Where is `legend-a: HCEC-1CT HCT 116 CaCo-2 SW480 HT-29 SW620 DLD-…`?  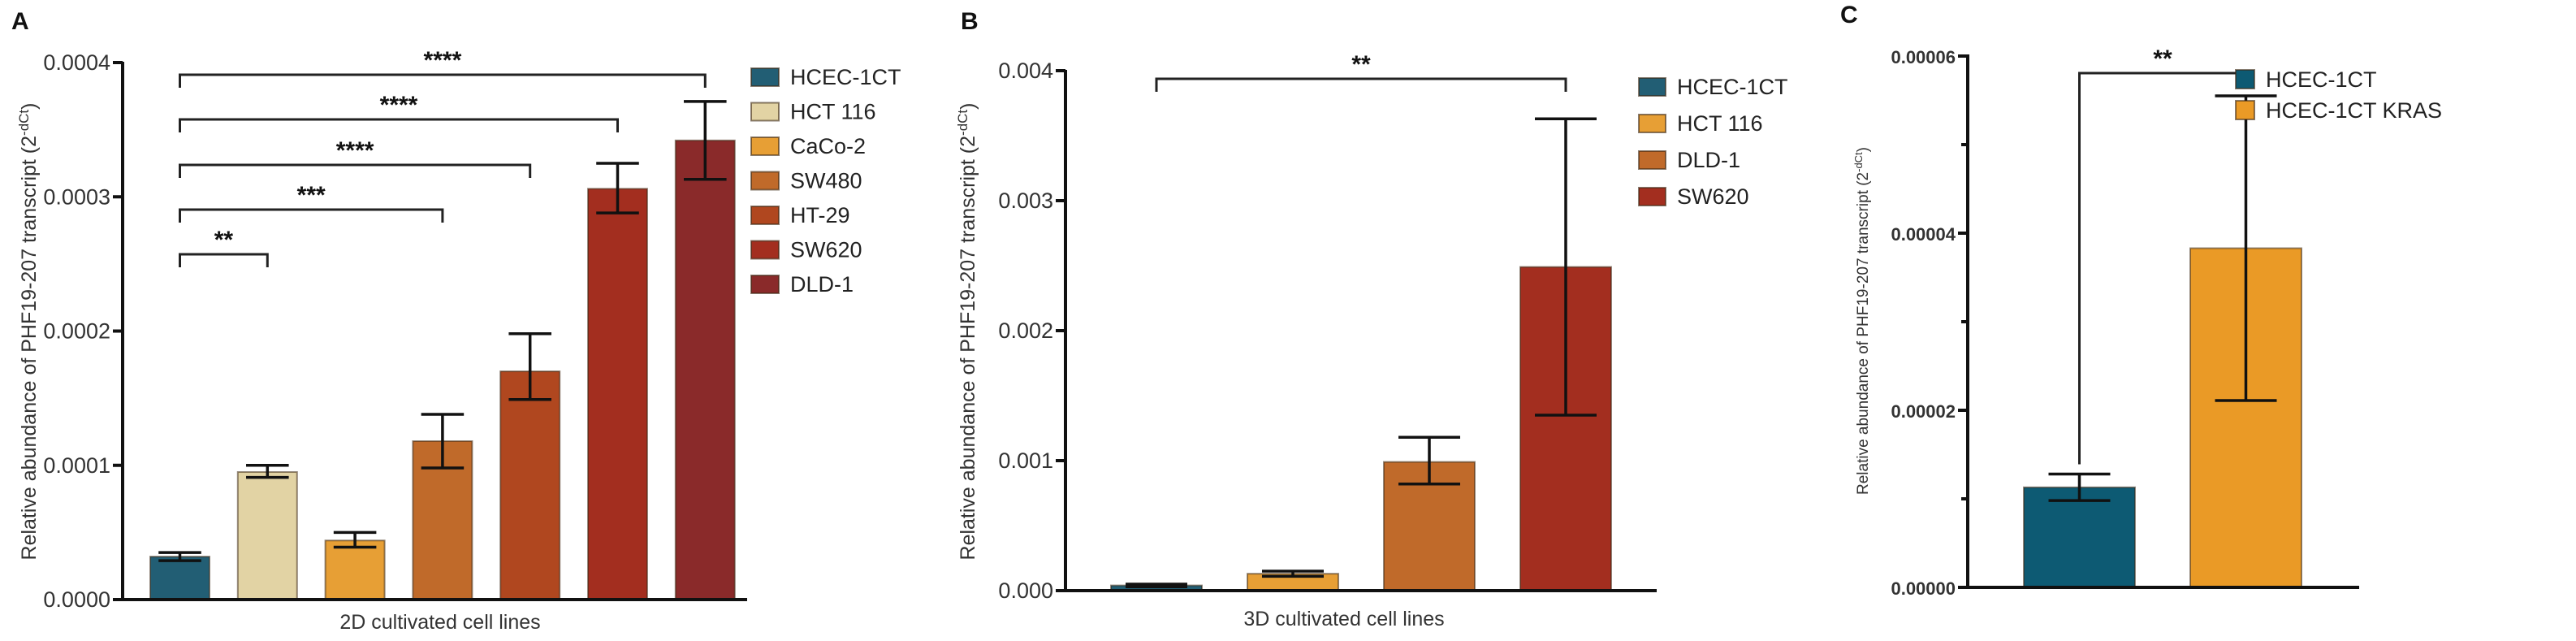
legend-a: HCEC-1CT HCT 116 CaCo-2 SW480 HT-29 SW620 DLD-… is located at coordinates (825, 181).